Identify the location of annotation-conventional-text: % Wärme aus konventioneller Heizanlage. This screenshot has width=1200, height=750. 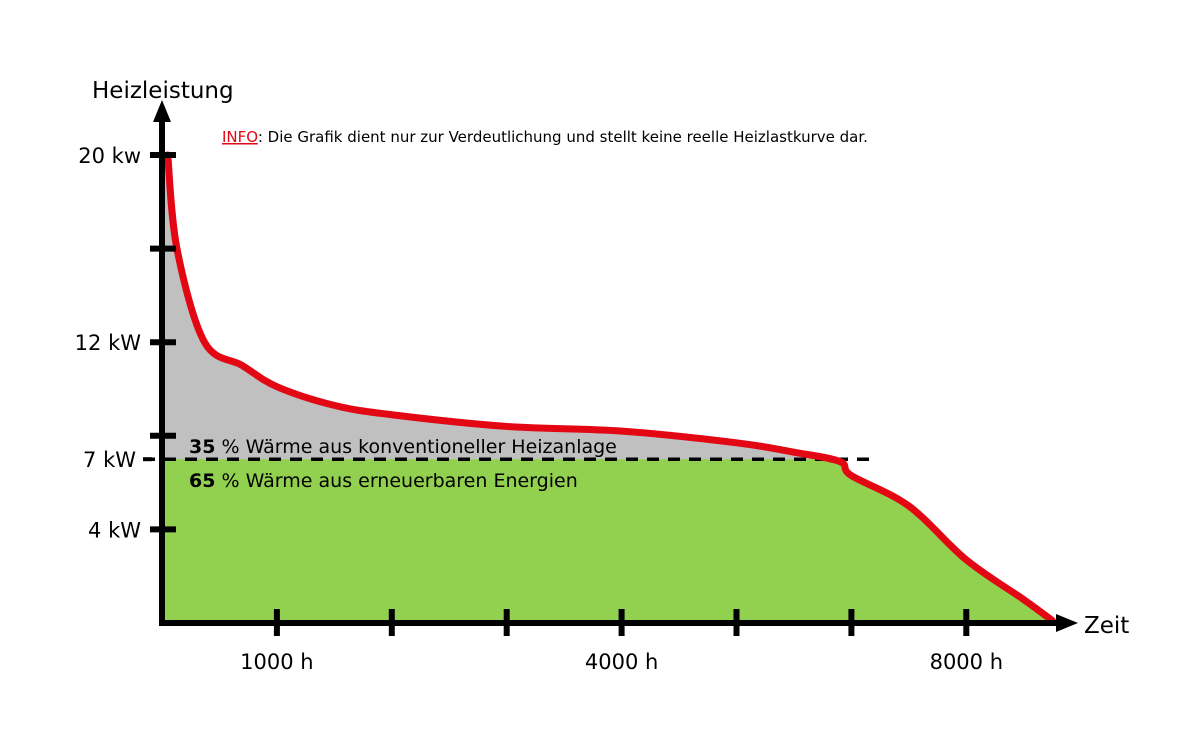
(415, 447).